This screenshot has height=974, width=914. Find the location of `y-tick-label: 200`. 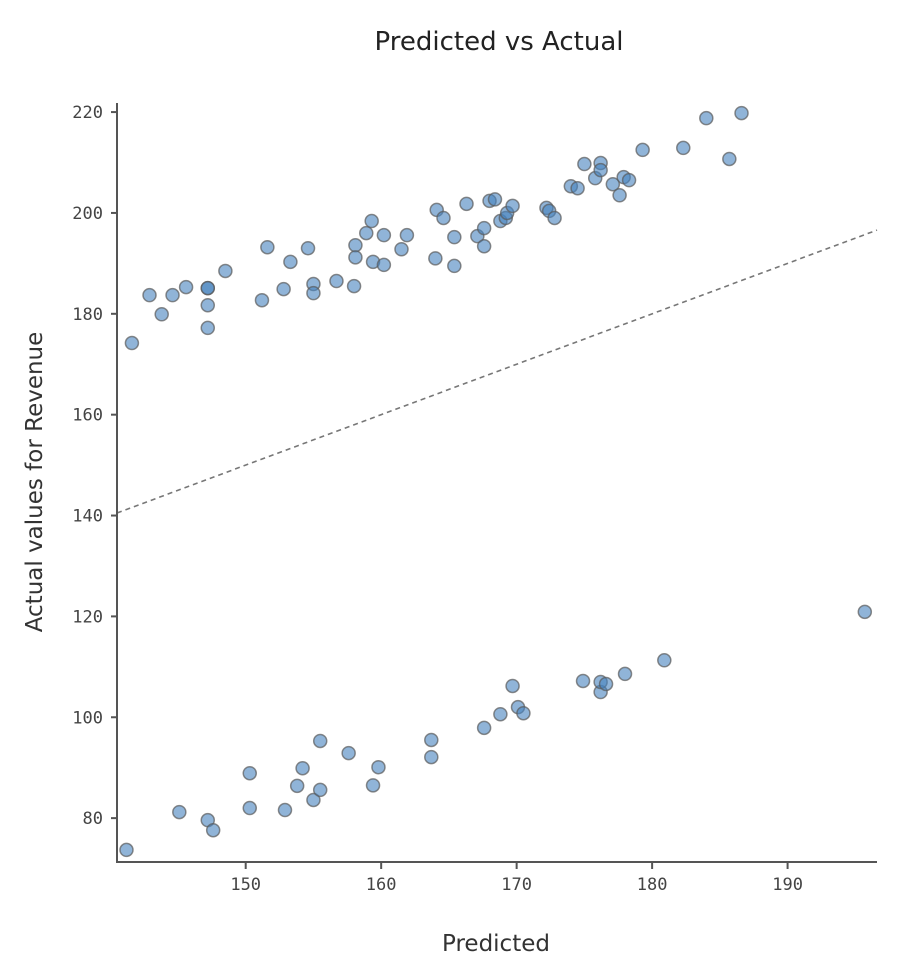

y-tick-label: 200 is located at coordinates (87, 214).